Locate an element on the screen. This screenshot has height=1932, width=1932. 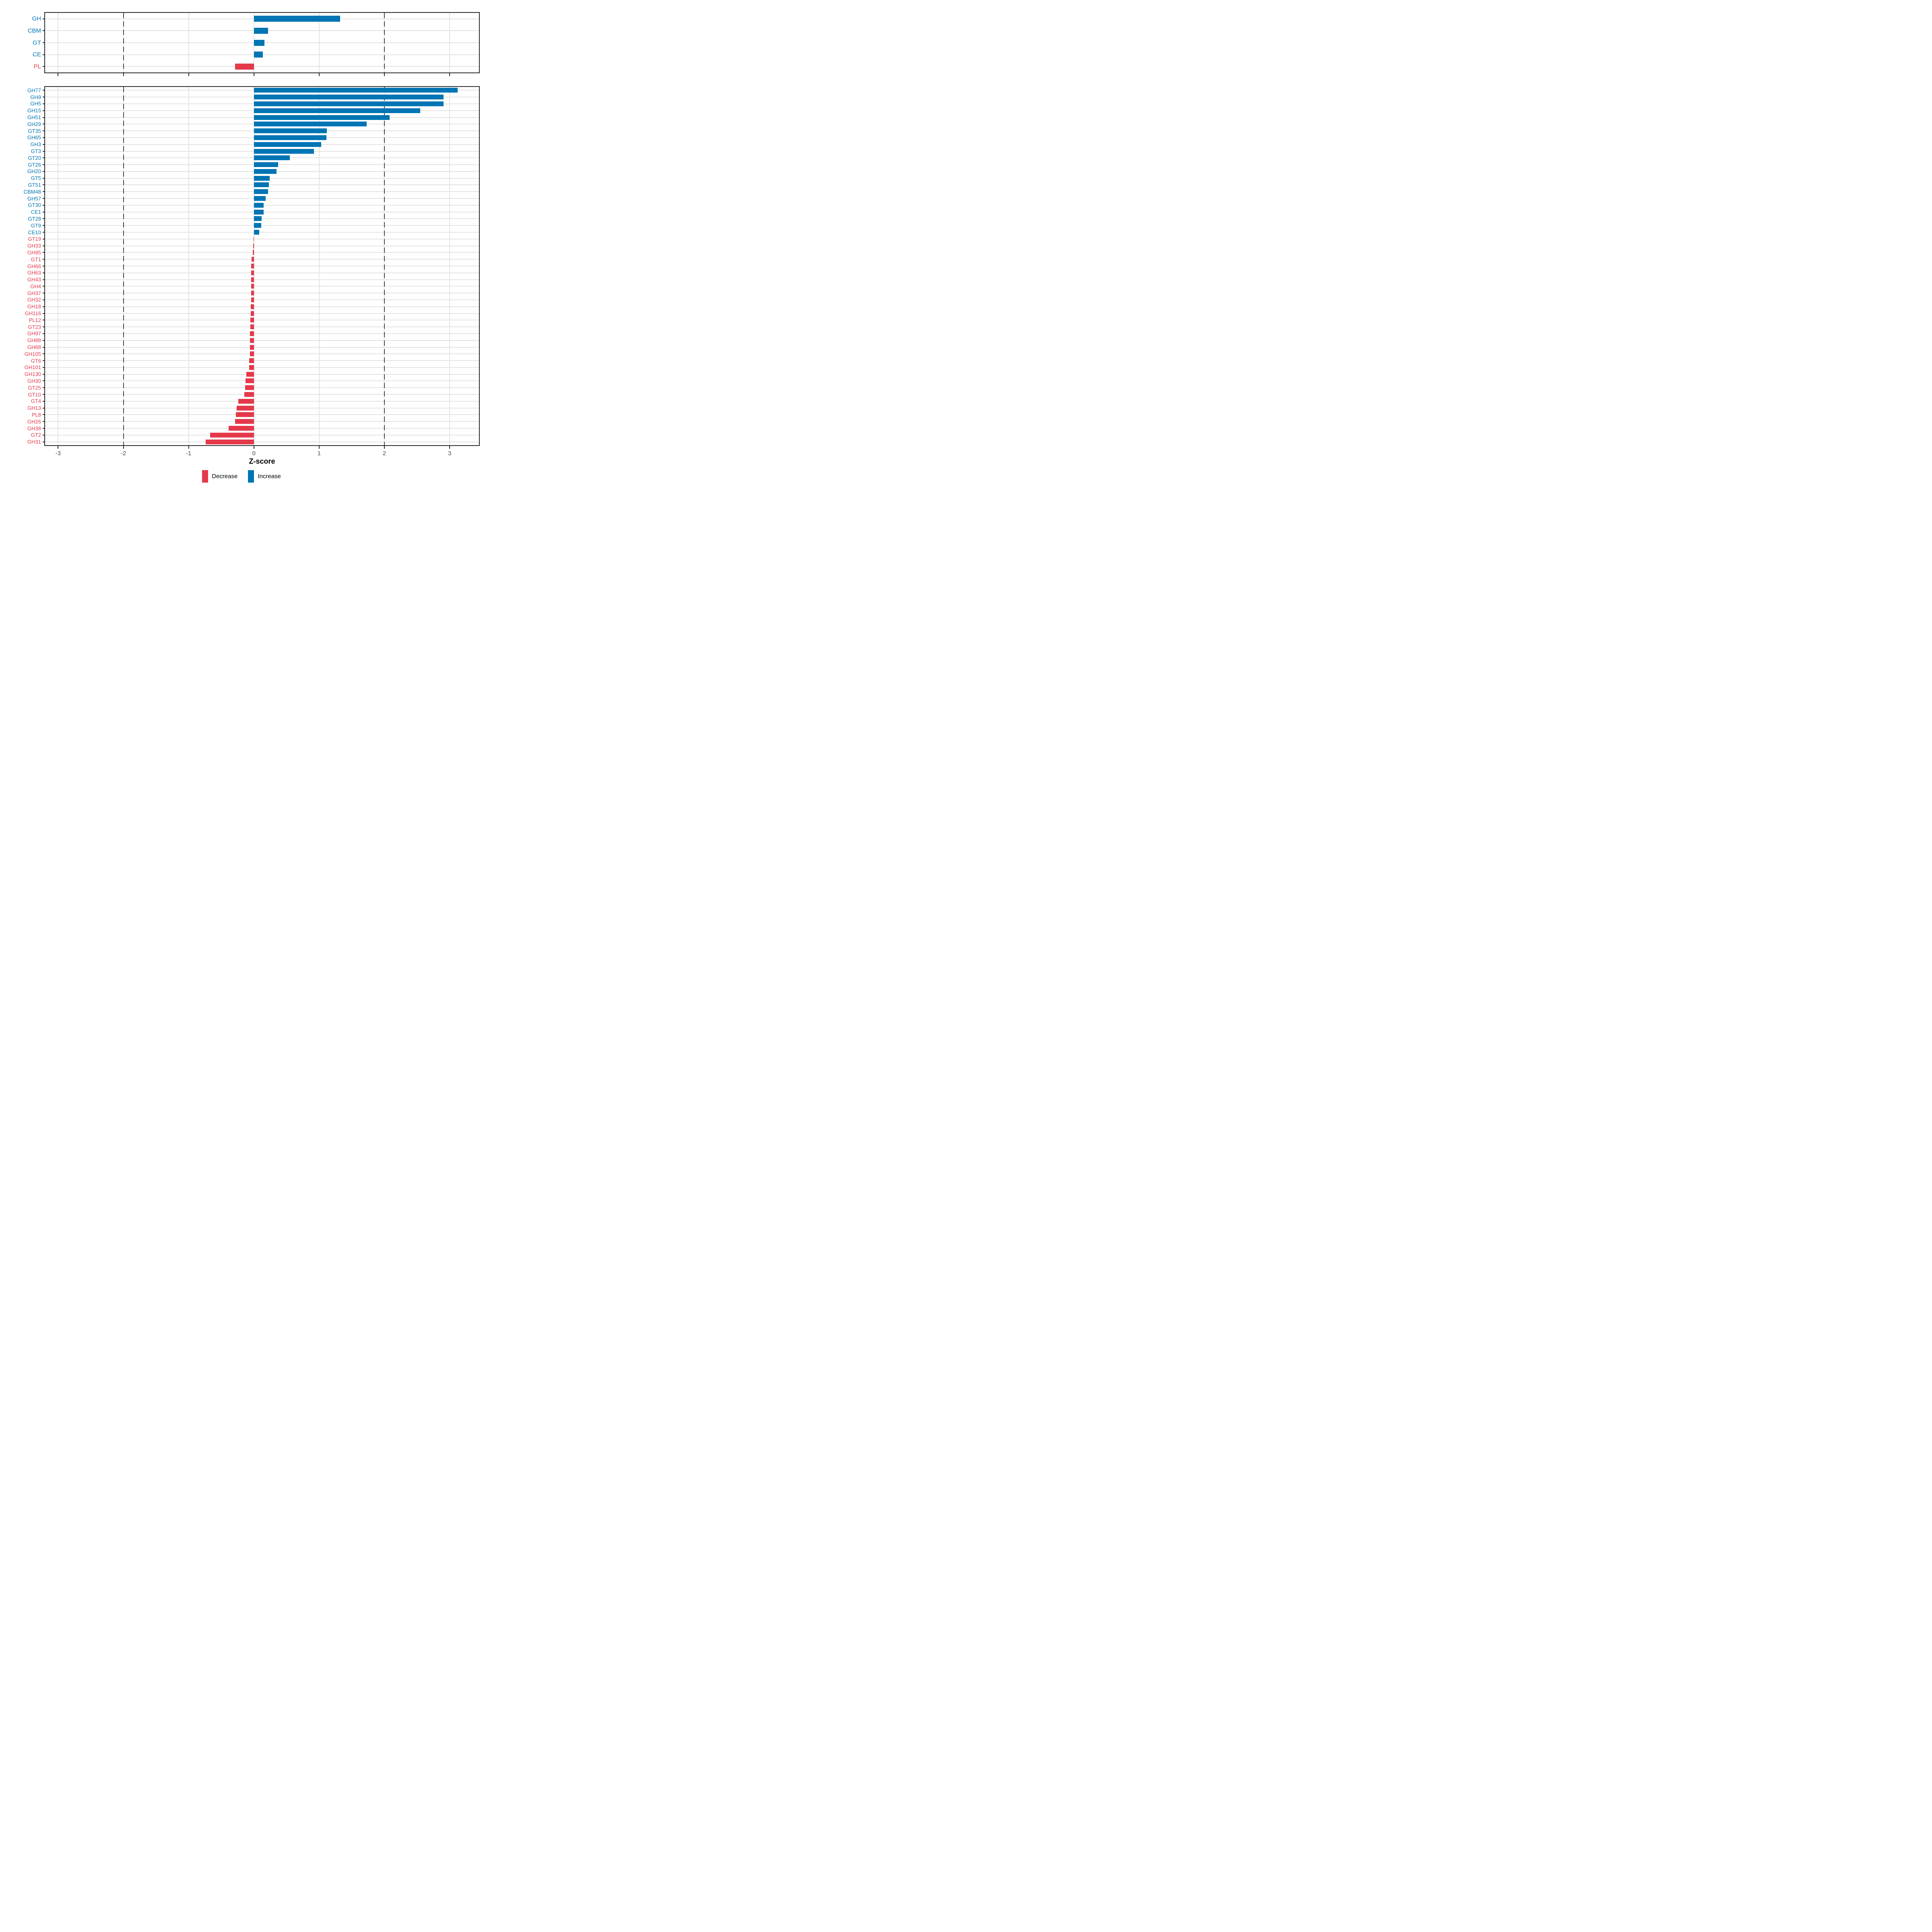
y-label-GT28: GT28 is located at coordinates (34, 218).